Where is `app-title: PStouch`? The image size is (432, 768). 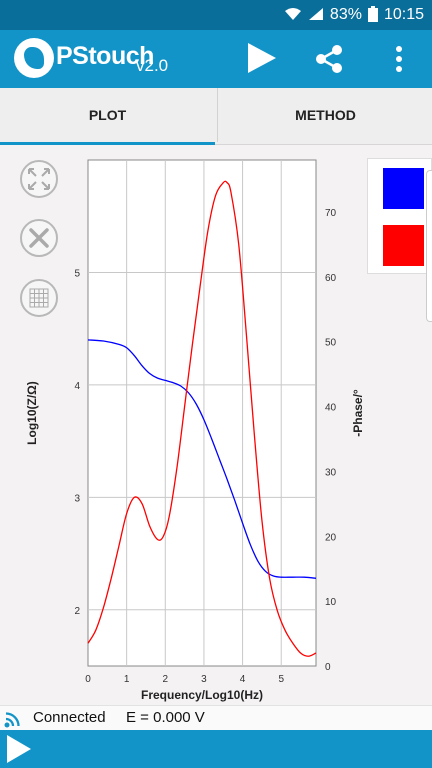 app-title: PStouch is located at coordinates (105, 56).